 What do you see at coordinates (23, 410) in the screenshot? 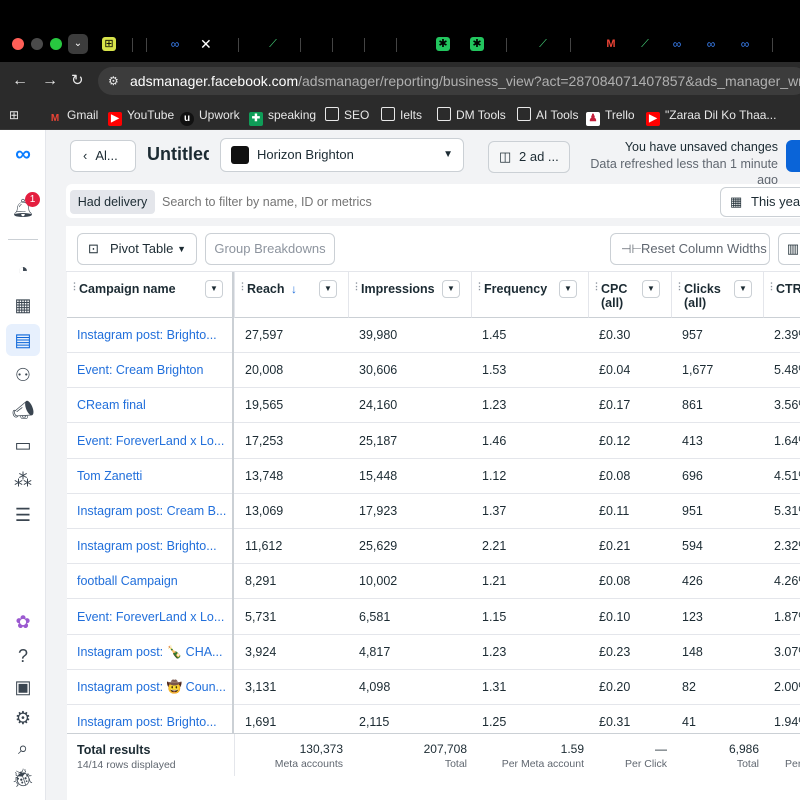
I see `ads-megaphone-icon: 📣︎` at bounding box center [23, 410].